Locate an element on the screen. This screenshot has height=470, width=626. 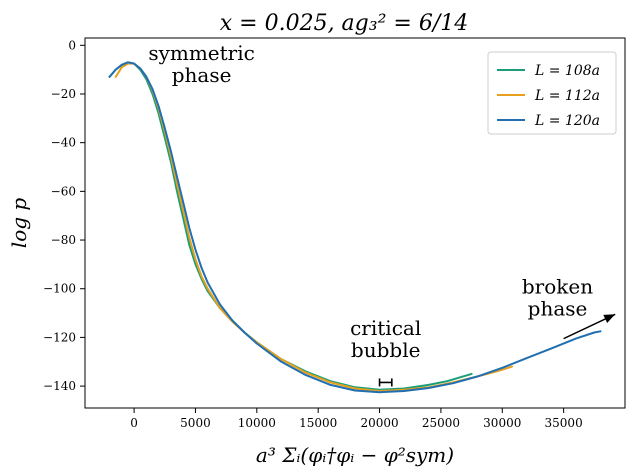
y-tick-label: 0 is located at coordinates (72, 45).